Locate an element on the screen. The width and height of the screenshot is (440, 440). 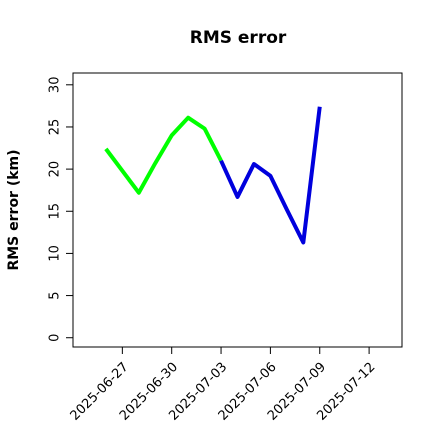
y-axis-label: RMS error (km) is located at coordinates (14, 209).